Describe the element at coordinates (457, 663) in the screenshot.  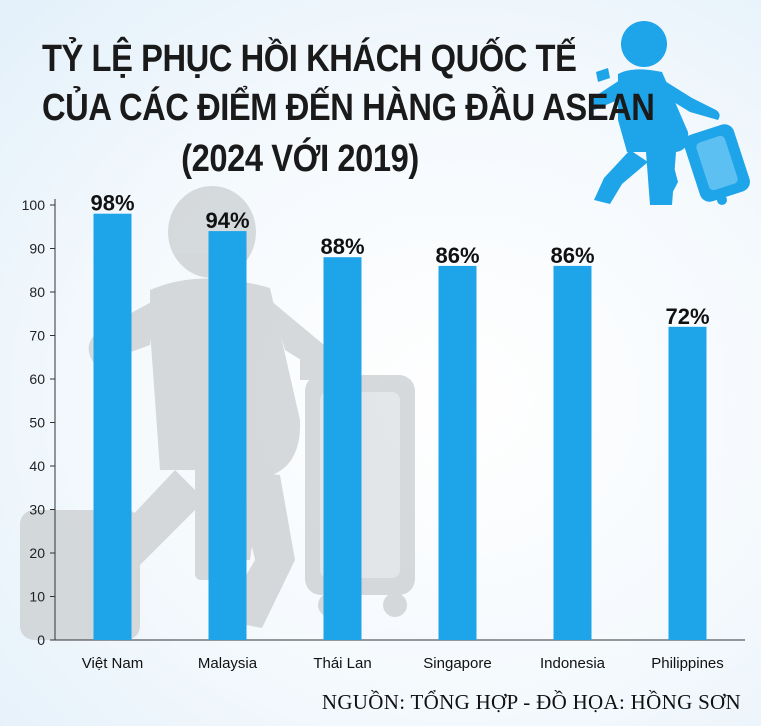
I see `x-tick-label: Singapore` at that location.